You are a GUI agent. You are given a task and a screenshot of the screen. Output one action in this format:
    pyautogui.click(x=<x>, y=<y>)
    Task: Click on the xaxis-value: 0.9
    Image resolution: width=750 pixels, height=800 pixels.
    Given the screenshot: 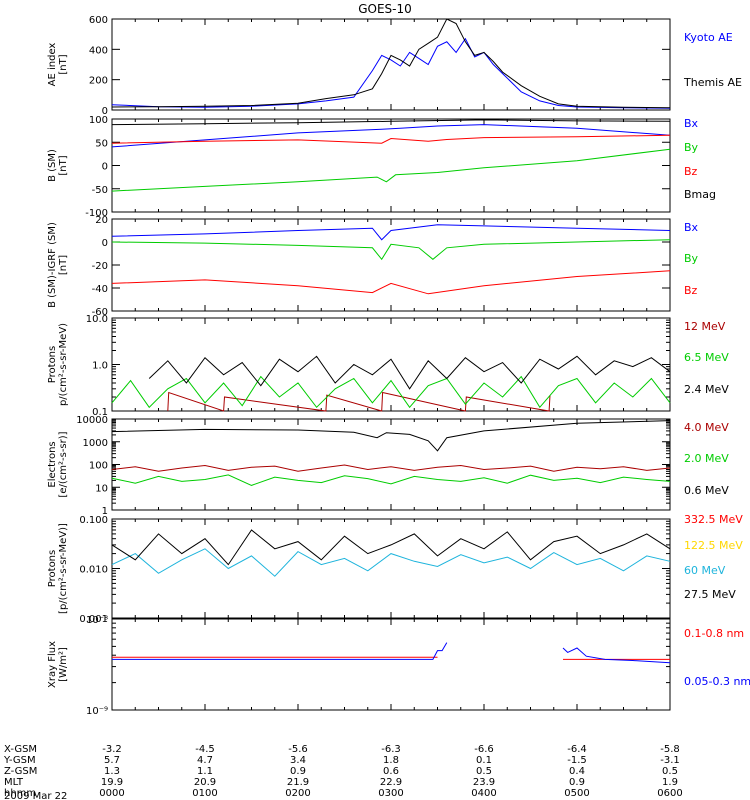 What is the action you would take?
    pyautogui.click(x=298, y=771)
    